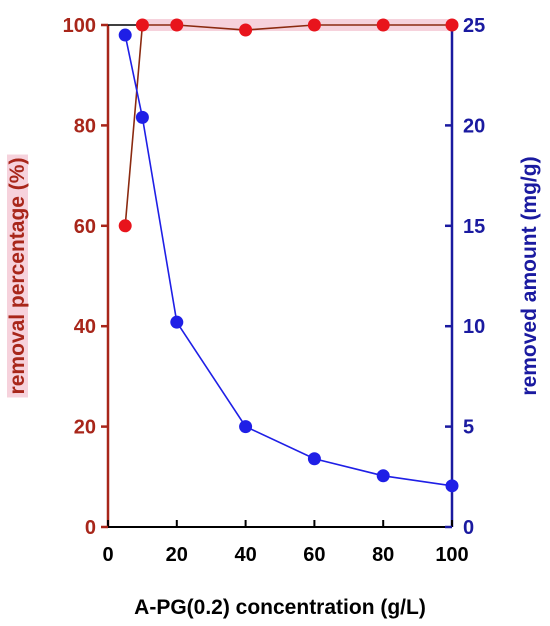  What do you see at coordinates (85, 227) in the screenshot?
I see `left-y-tick-label: 60` at bounding box center [85, 227].